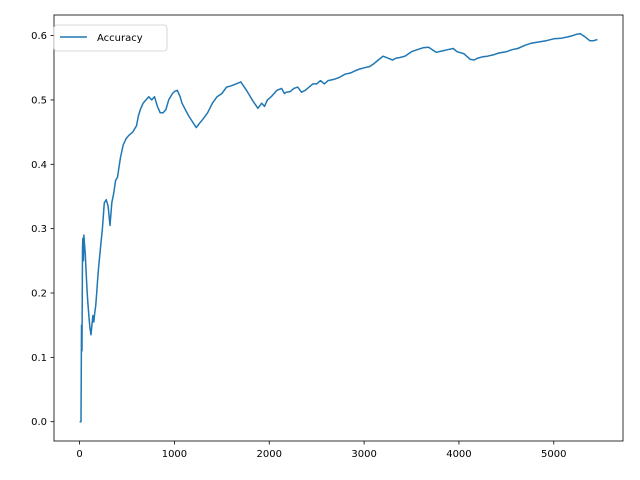  Describe the element at coordinates (39, 229) in the screenshot. I see `y-tick-label: 0.3` at that location.